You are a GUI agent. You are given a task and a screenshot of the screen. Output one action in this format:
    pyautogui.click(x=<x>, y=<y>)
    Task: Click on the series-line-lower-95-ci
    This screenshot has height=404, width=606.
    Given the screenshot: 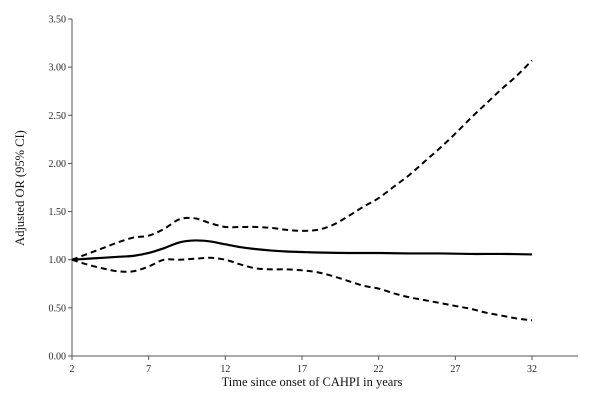 What is the action you would take?
    pyautogui.click(x=302, y=289)
    